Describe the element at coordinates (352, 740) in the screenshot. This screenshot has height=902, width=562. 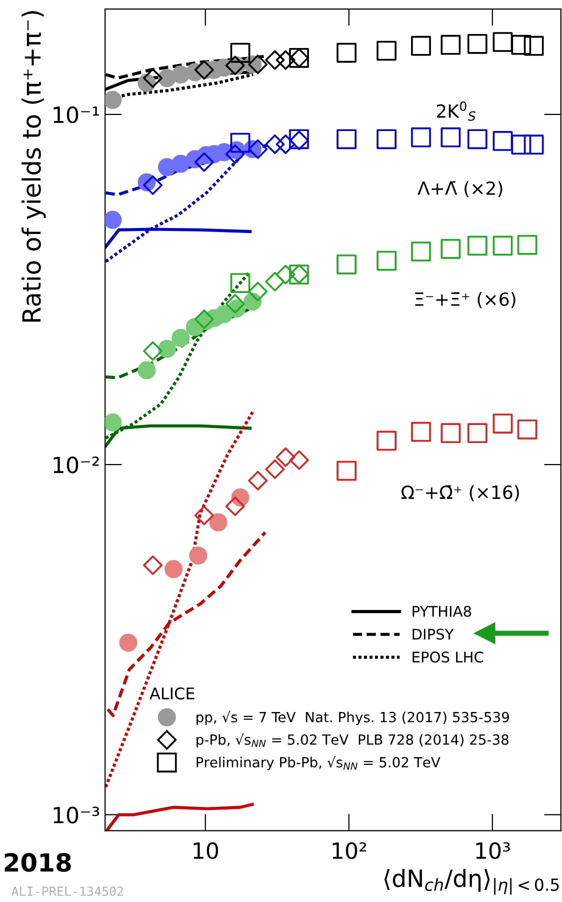
I see `legend-label: p-Pb, √s$_{NN}$ = 5.02 TeV PLB 728 (2014) 25-38` at that location.